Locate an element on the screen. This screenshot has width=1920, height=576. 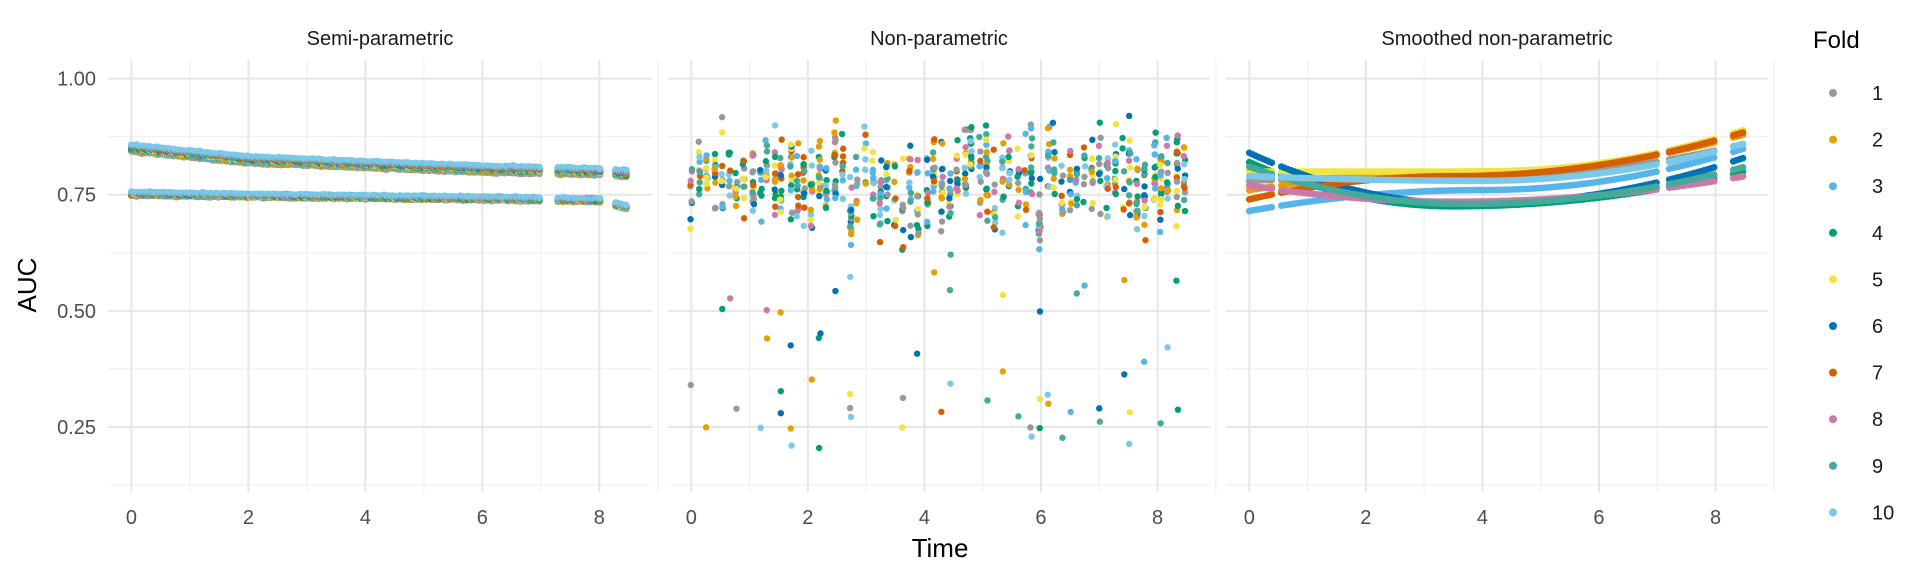
legend-title: Fold is located at coordinates (1836, 40).